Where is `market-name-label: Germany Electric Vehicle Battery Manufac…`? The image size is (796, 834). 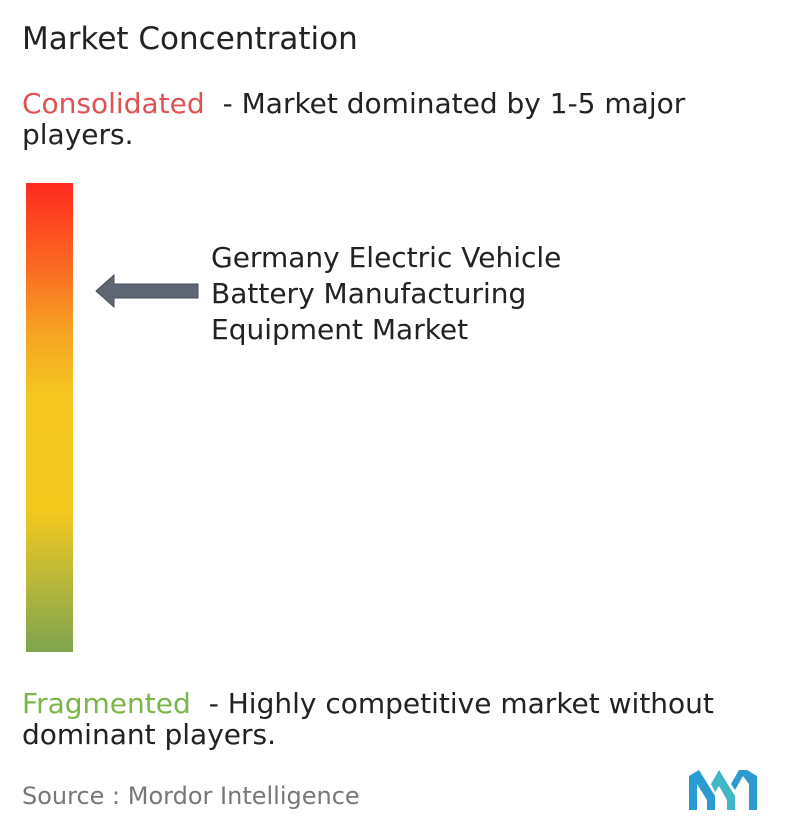 market-name-label: Germany Electric Vehicle Battery Manufac… is located at coordinates (386, 293).